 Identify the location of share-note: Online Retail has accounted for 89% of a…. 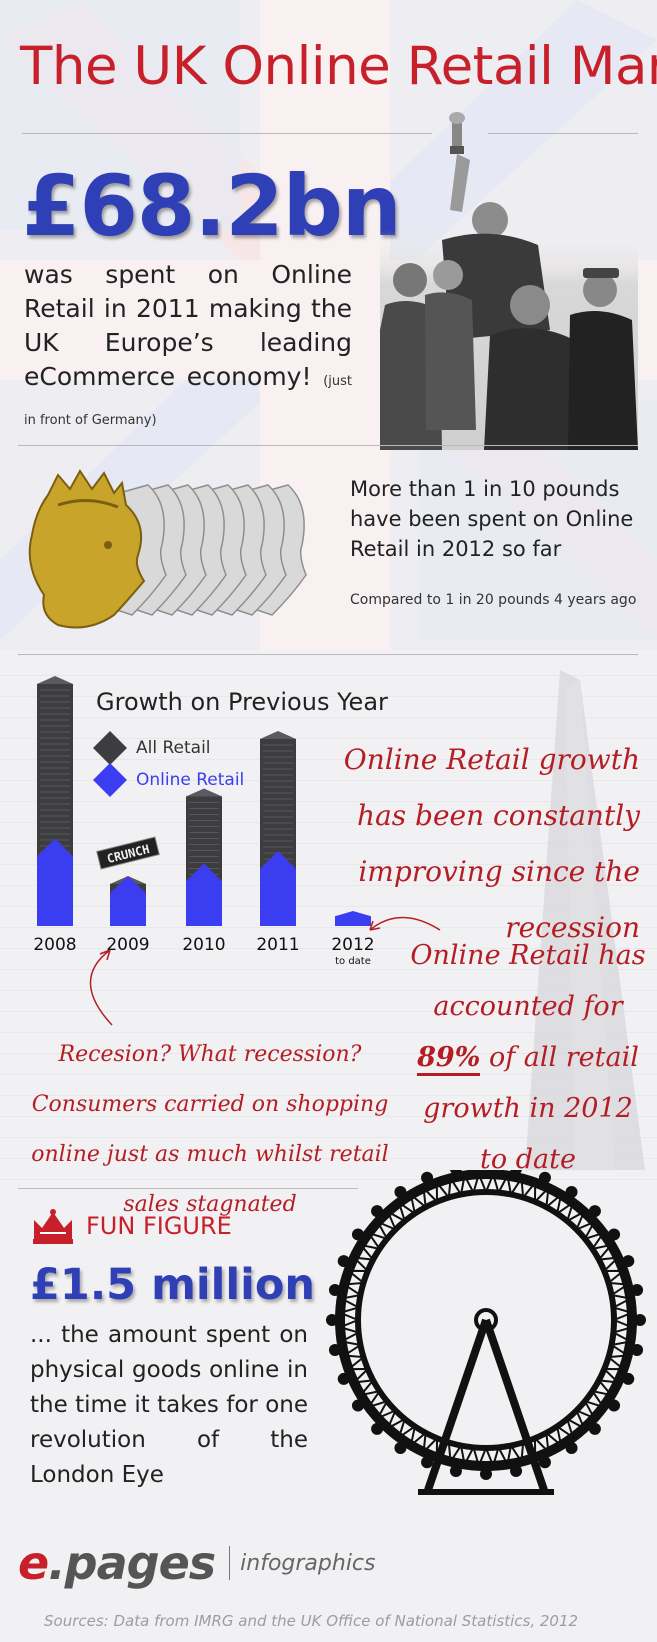
(528, 1057).